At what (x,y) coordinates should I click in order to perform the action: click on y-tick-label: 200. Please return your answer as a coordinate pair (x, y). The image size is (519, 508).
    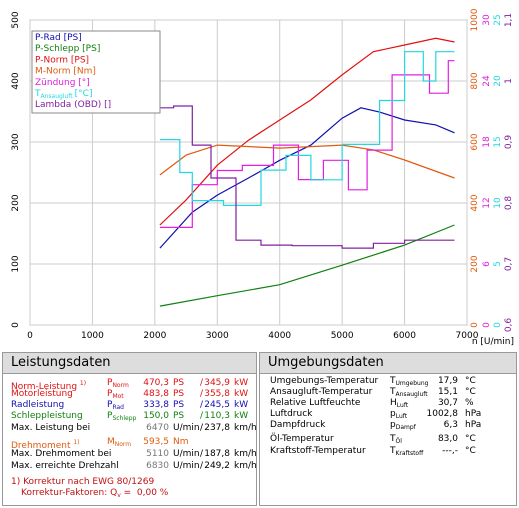
    Looking at the image, I should click on (16, 202).